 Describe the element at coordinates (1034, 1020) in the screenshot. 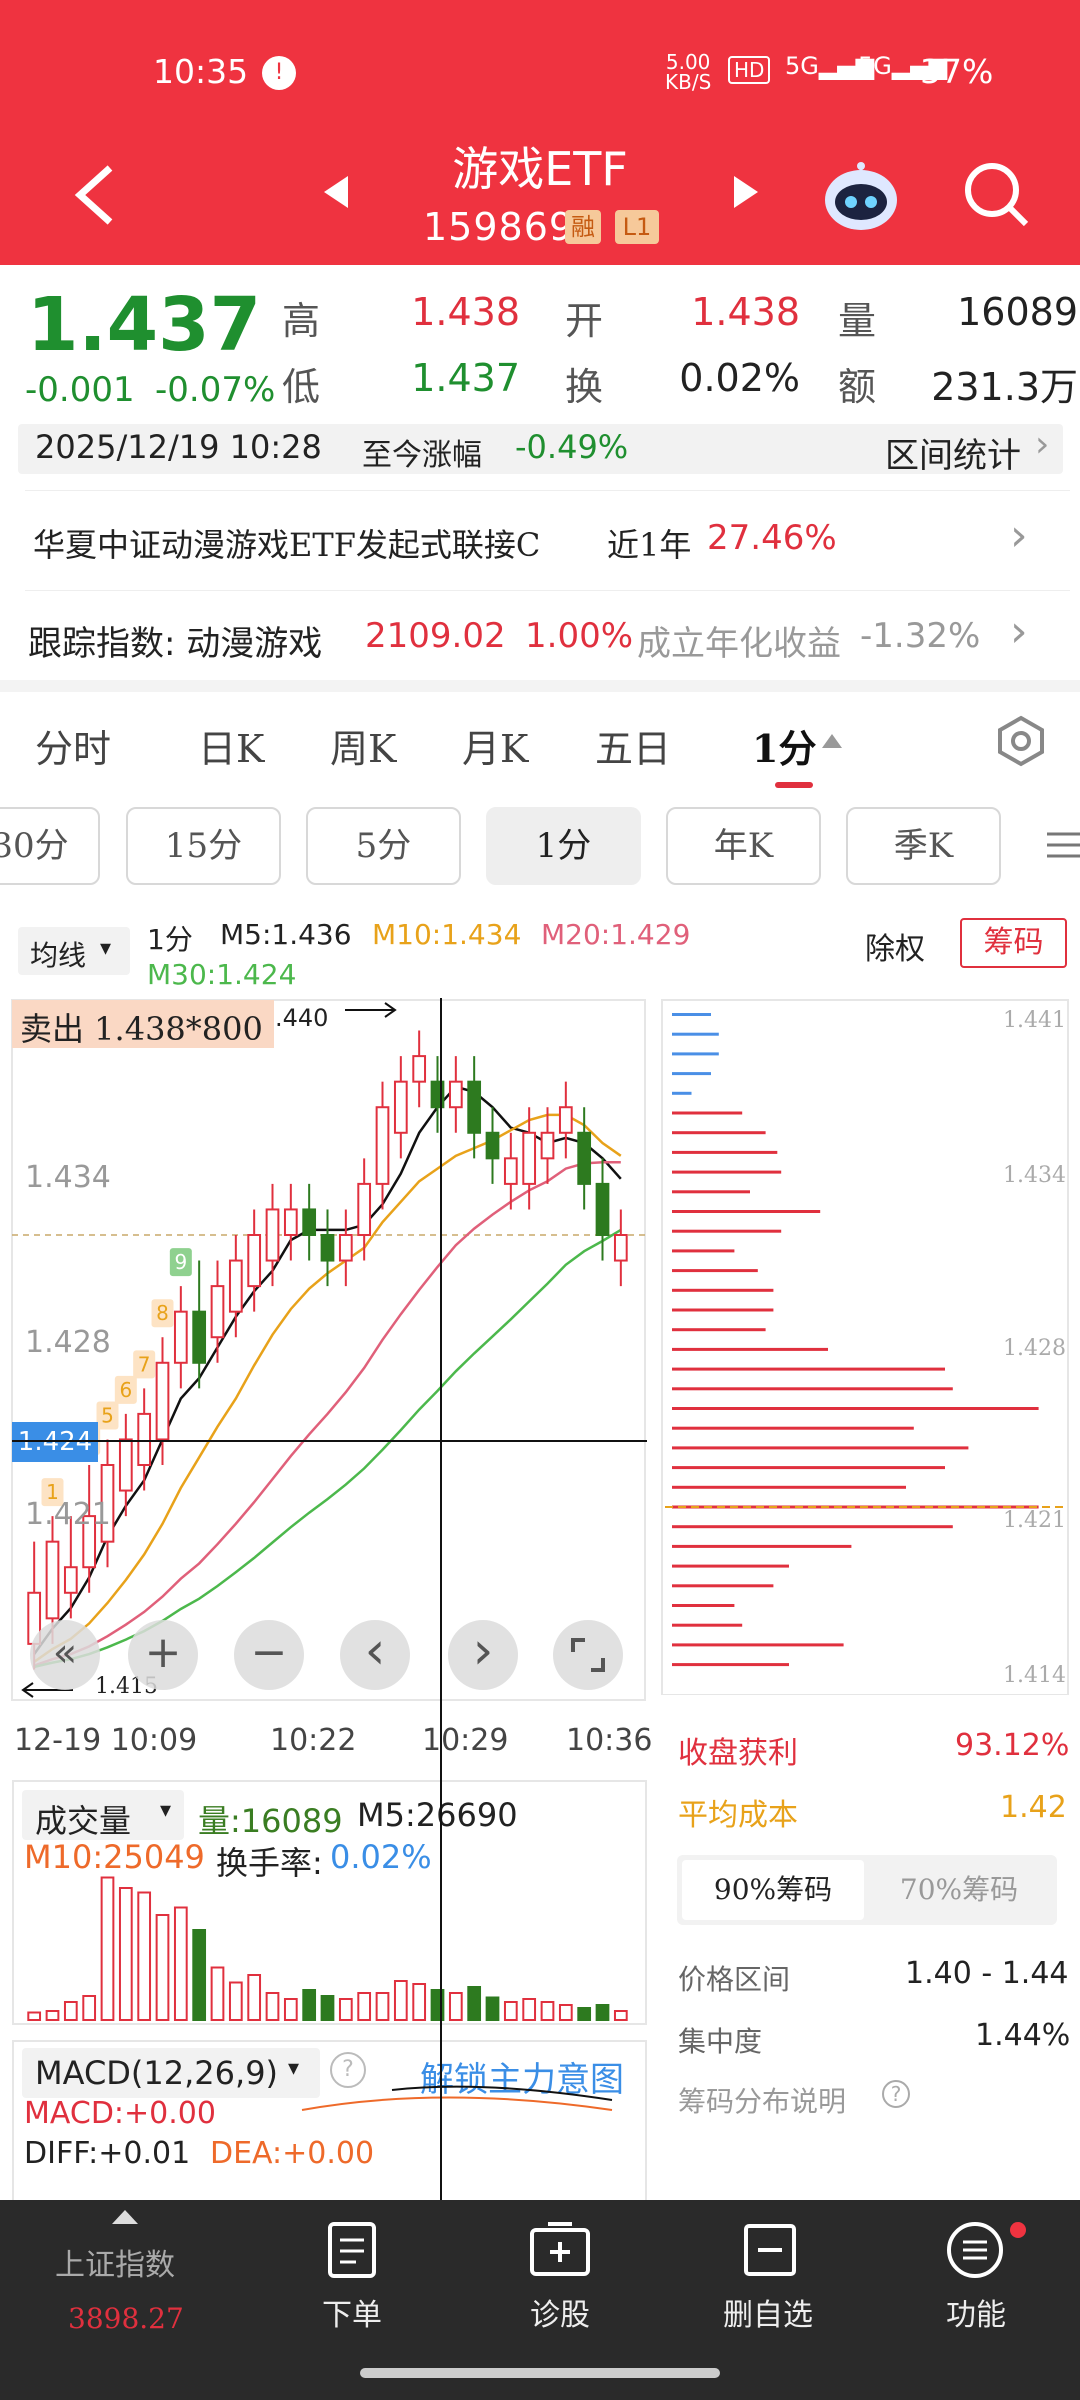

I see `chip-tick-0: 1.441` at that location.